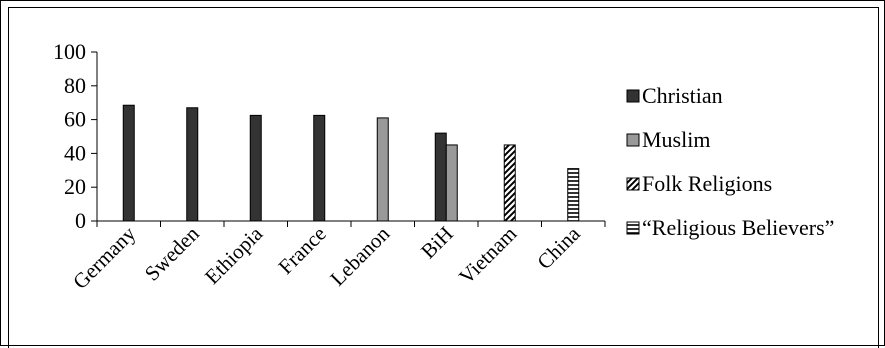 This screenshot has width=885, height=348. I want to click on y-tick-label: 100, so click(69, 51).